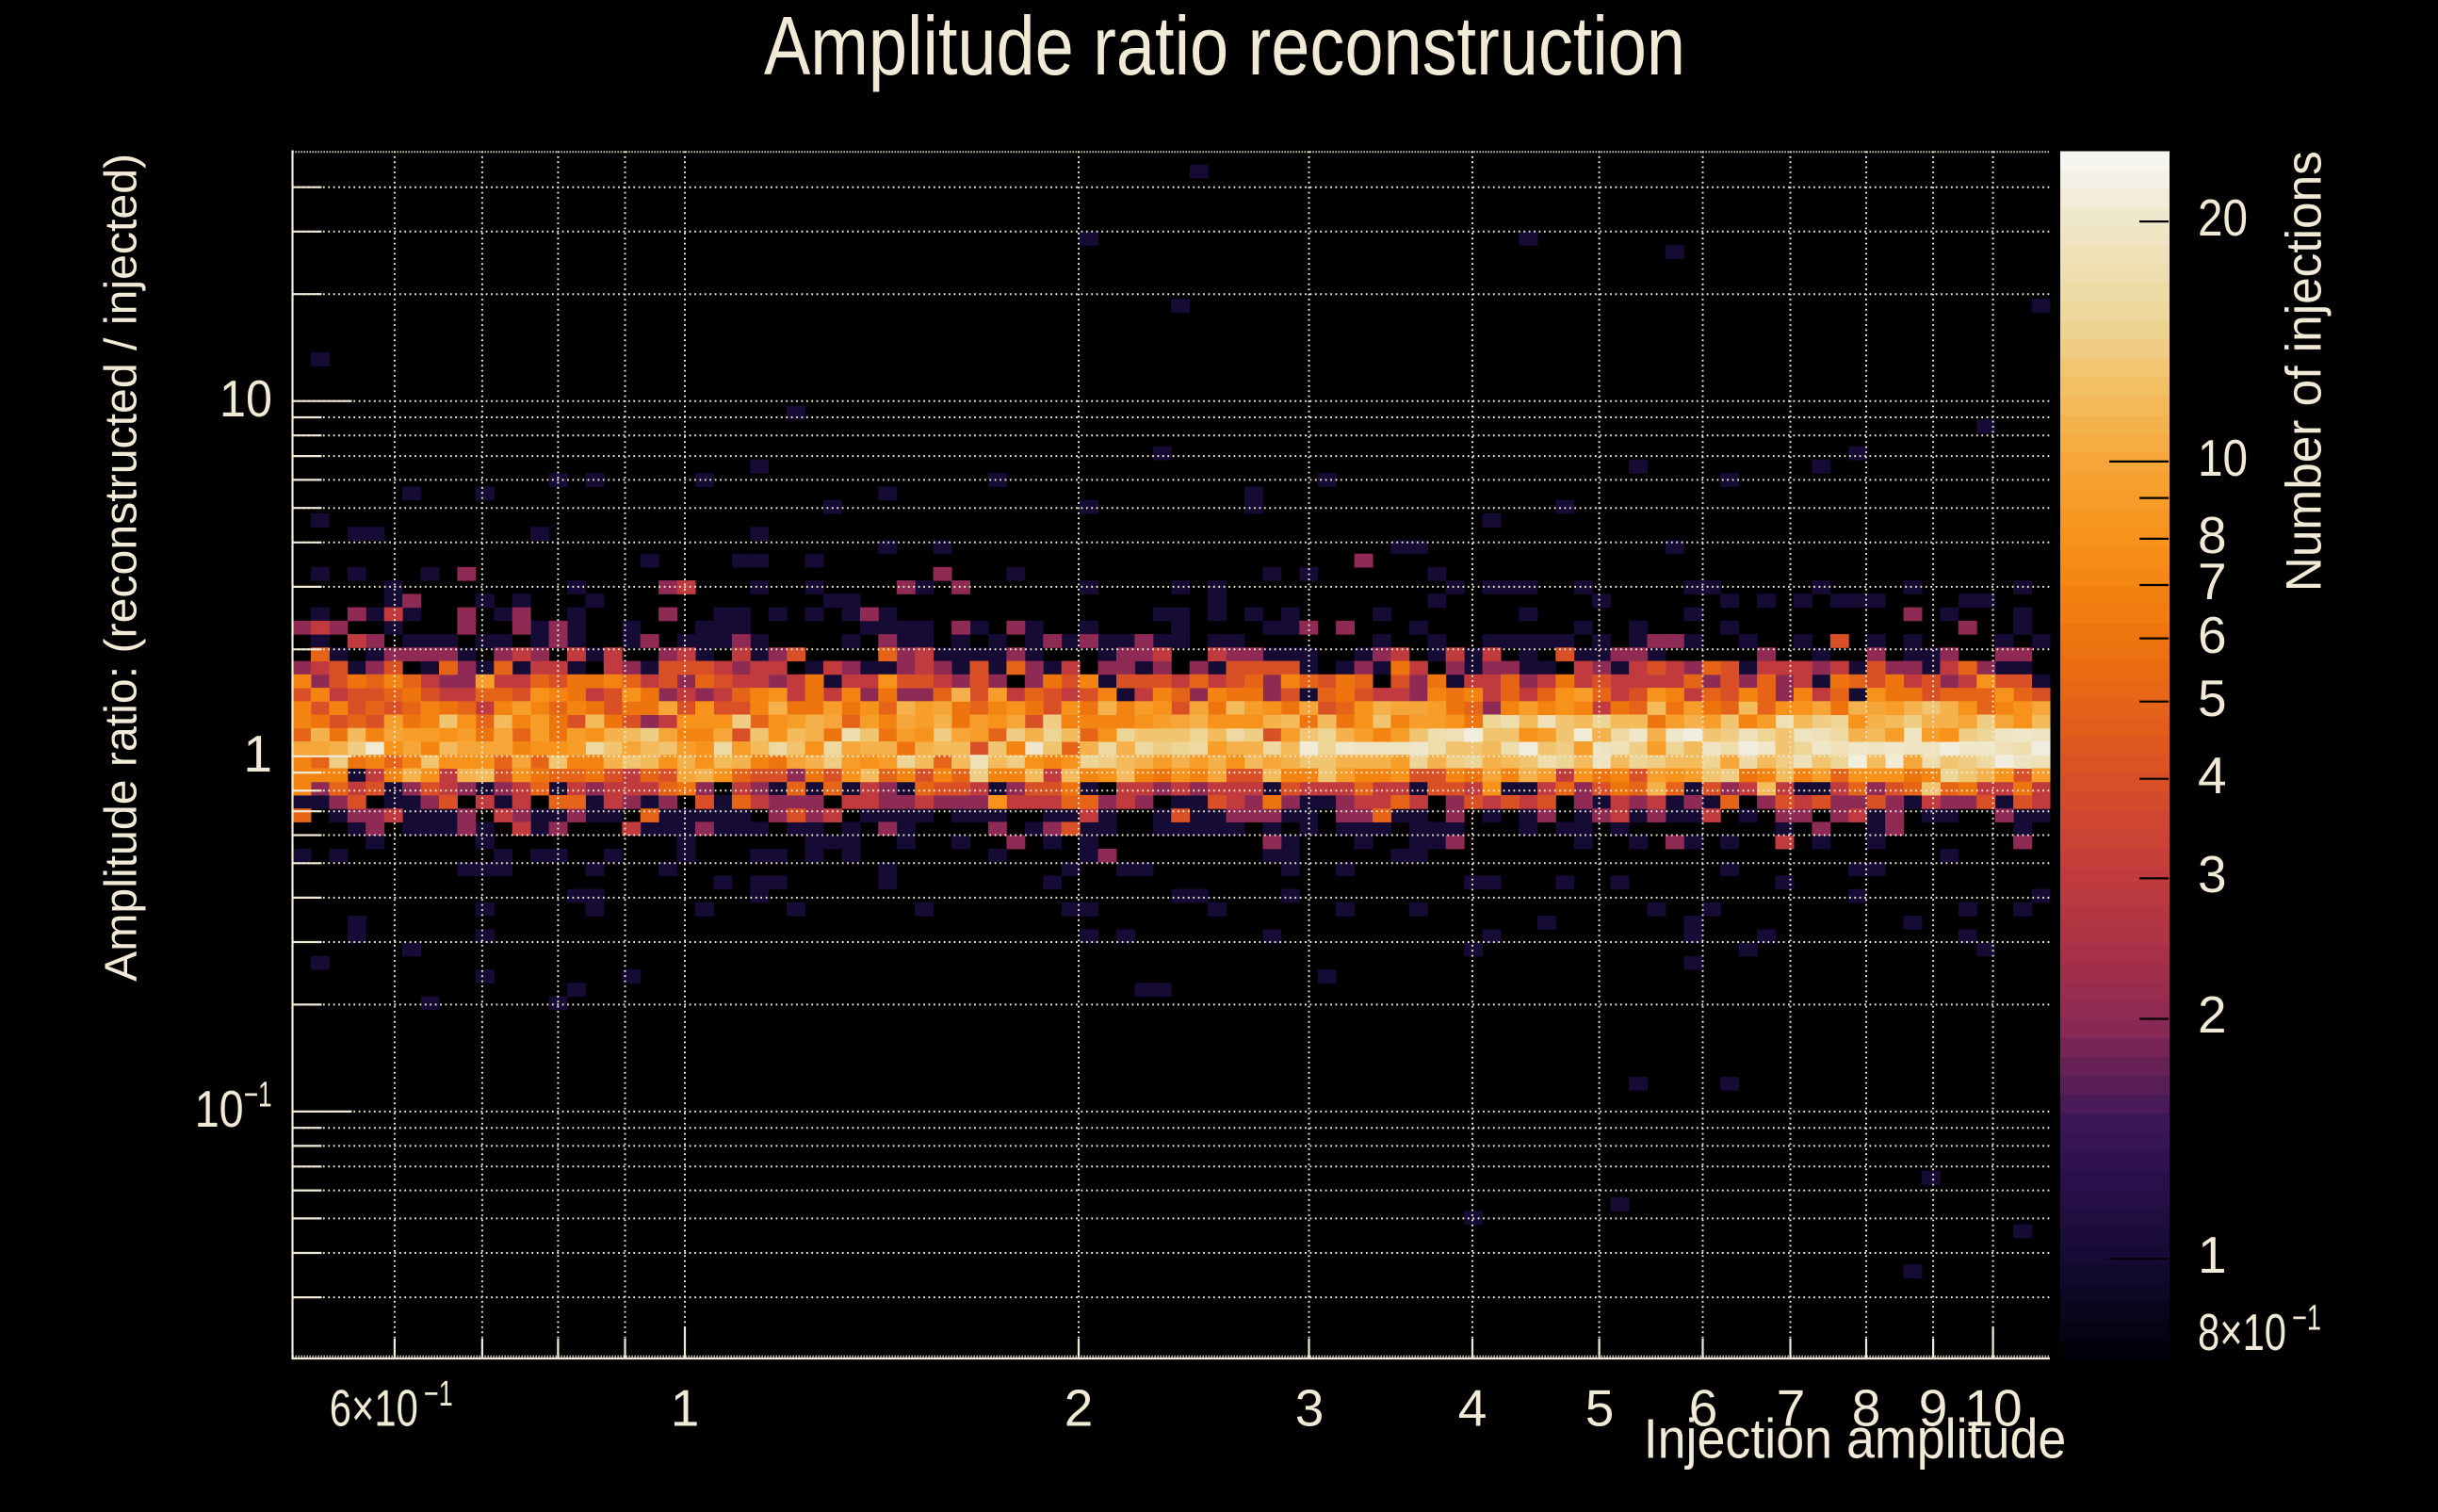 The height and width of the screenshot is (1512, 2438). I want to click on svg-text: Number of injections, so click(2304, 371).